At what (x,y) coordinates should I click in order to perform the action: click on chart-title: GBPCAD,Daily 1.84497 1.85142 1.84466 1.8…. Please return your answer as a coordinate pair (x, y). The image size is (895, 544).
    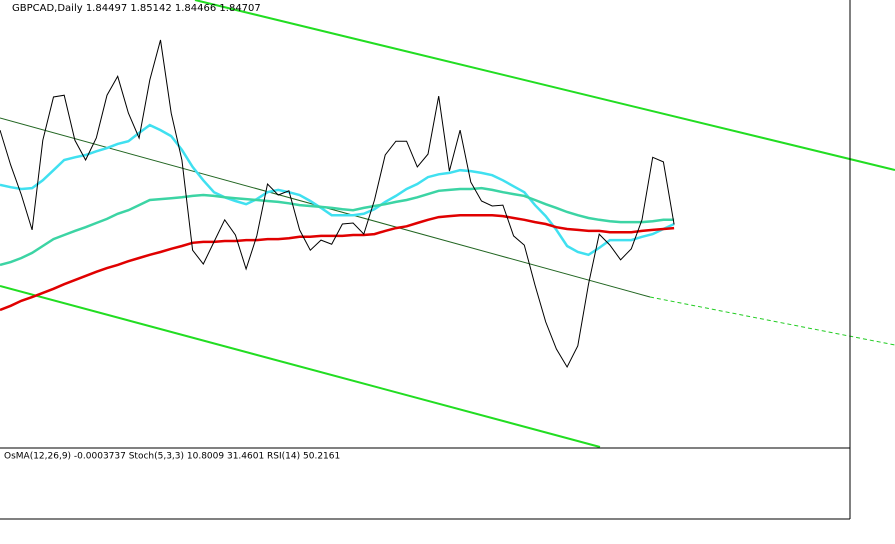
    Looking at the image, I should click on (136, 8).